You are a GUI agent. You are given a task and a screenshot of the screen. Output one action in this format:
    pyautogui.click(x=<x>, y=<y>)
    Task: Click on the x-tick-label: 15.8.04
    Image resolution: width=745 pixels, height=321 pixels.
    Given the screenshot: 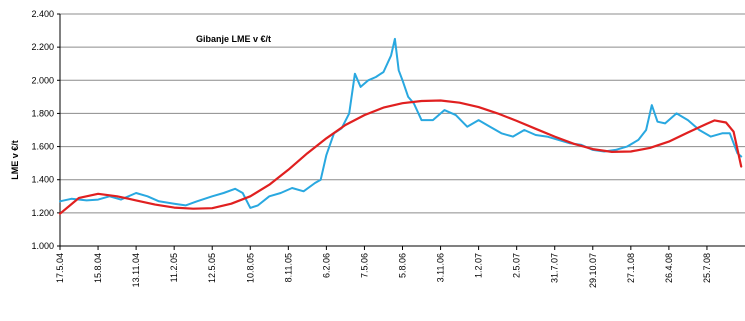 What is the action you would take?
    pyautogui.click(x=98, y=268)
    